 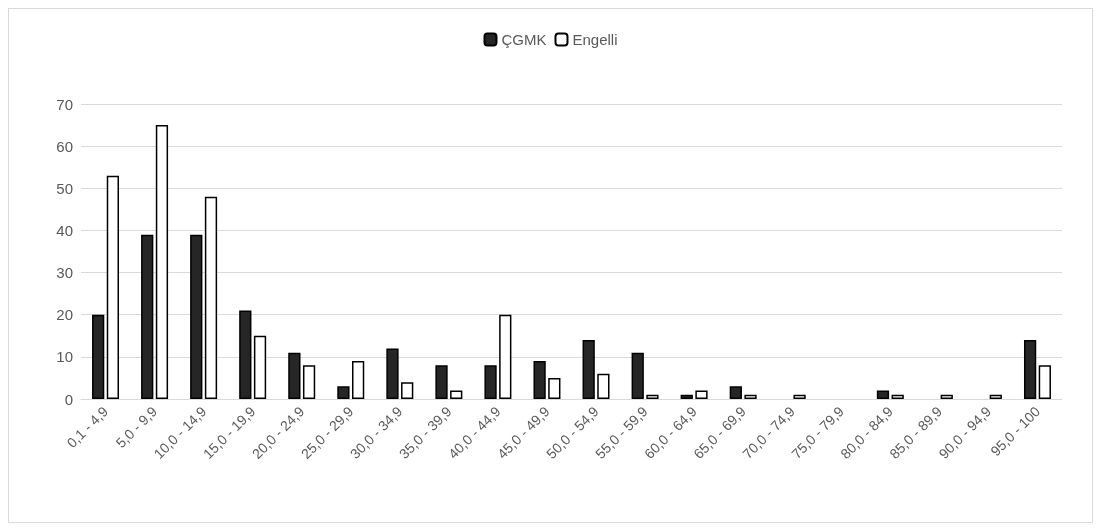 What do you see at coordinates (64, 104) in the screenshot?
I see `y-tick-label: 70` at bounding box center [64, 104].